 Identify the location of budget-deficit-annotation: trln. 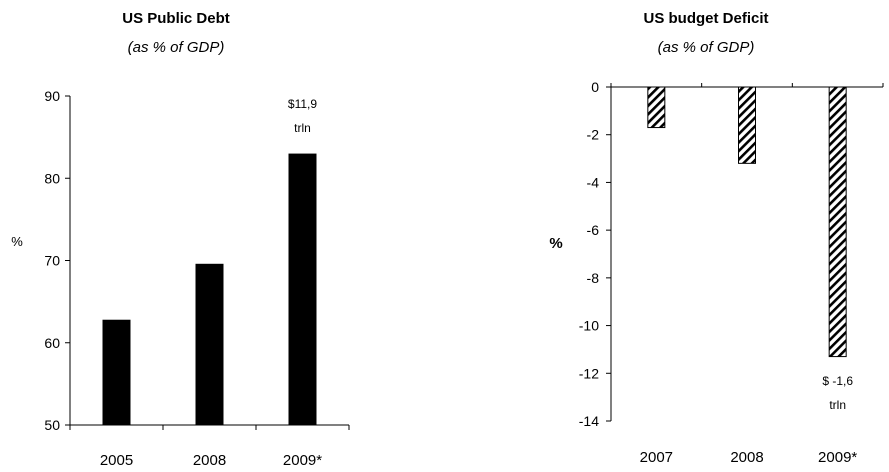
(837, 405).